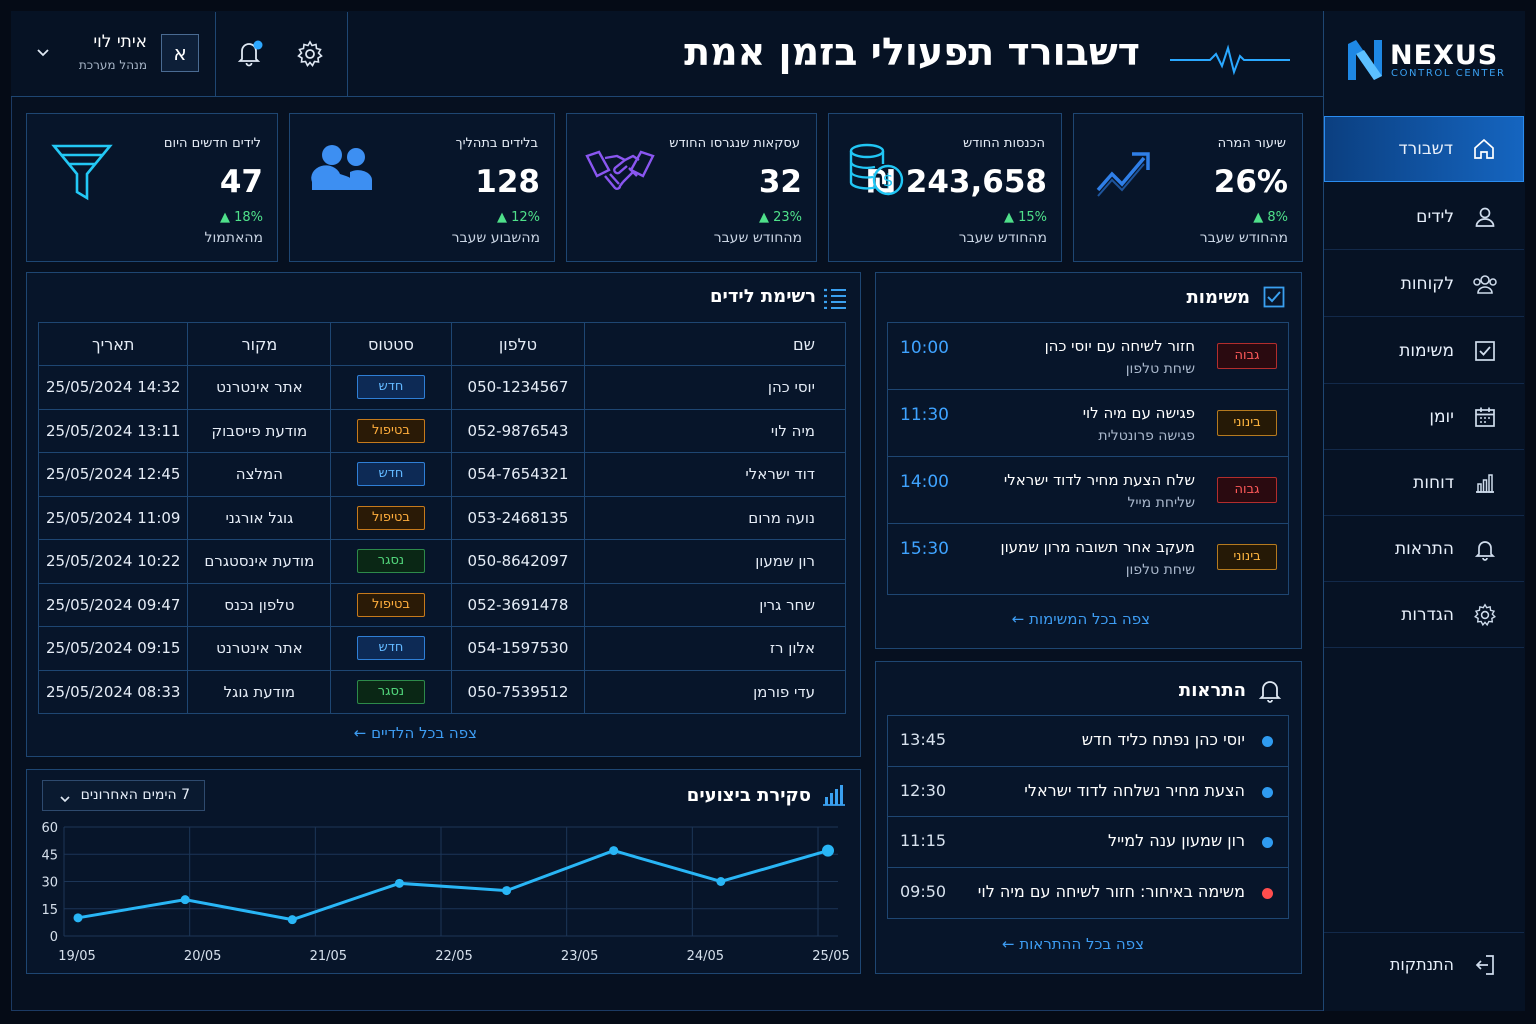 The image size is (1536, 1024). Describe the element at coordinates (1088, 893) in the screenshot. I see `alert-item: משימה באיחור: חזור לשיחה עם מיה לוי 09:50` at that location.